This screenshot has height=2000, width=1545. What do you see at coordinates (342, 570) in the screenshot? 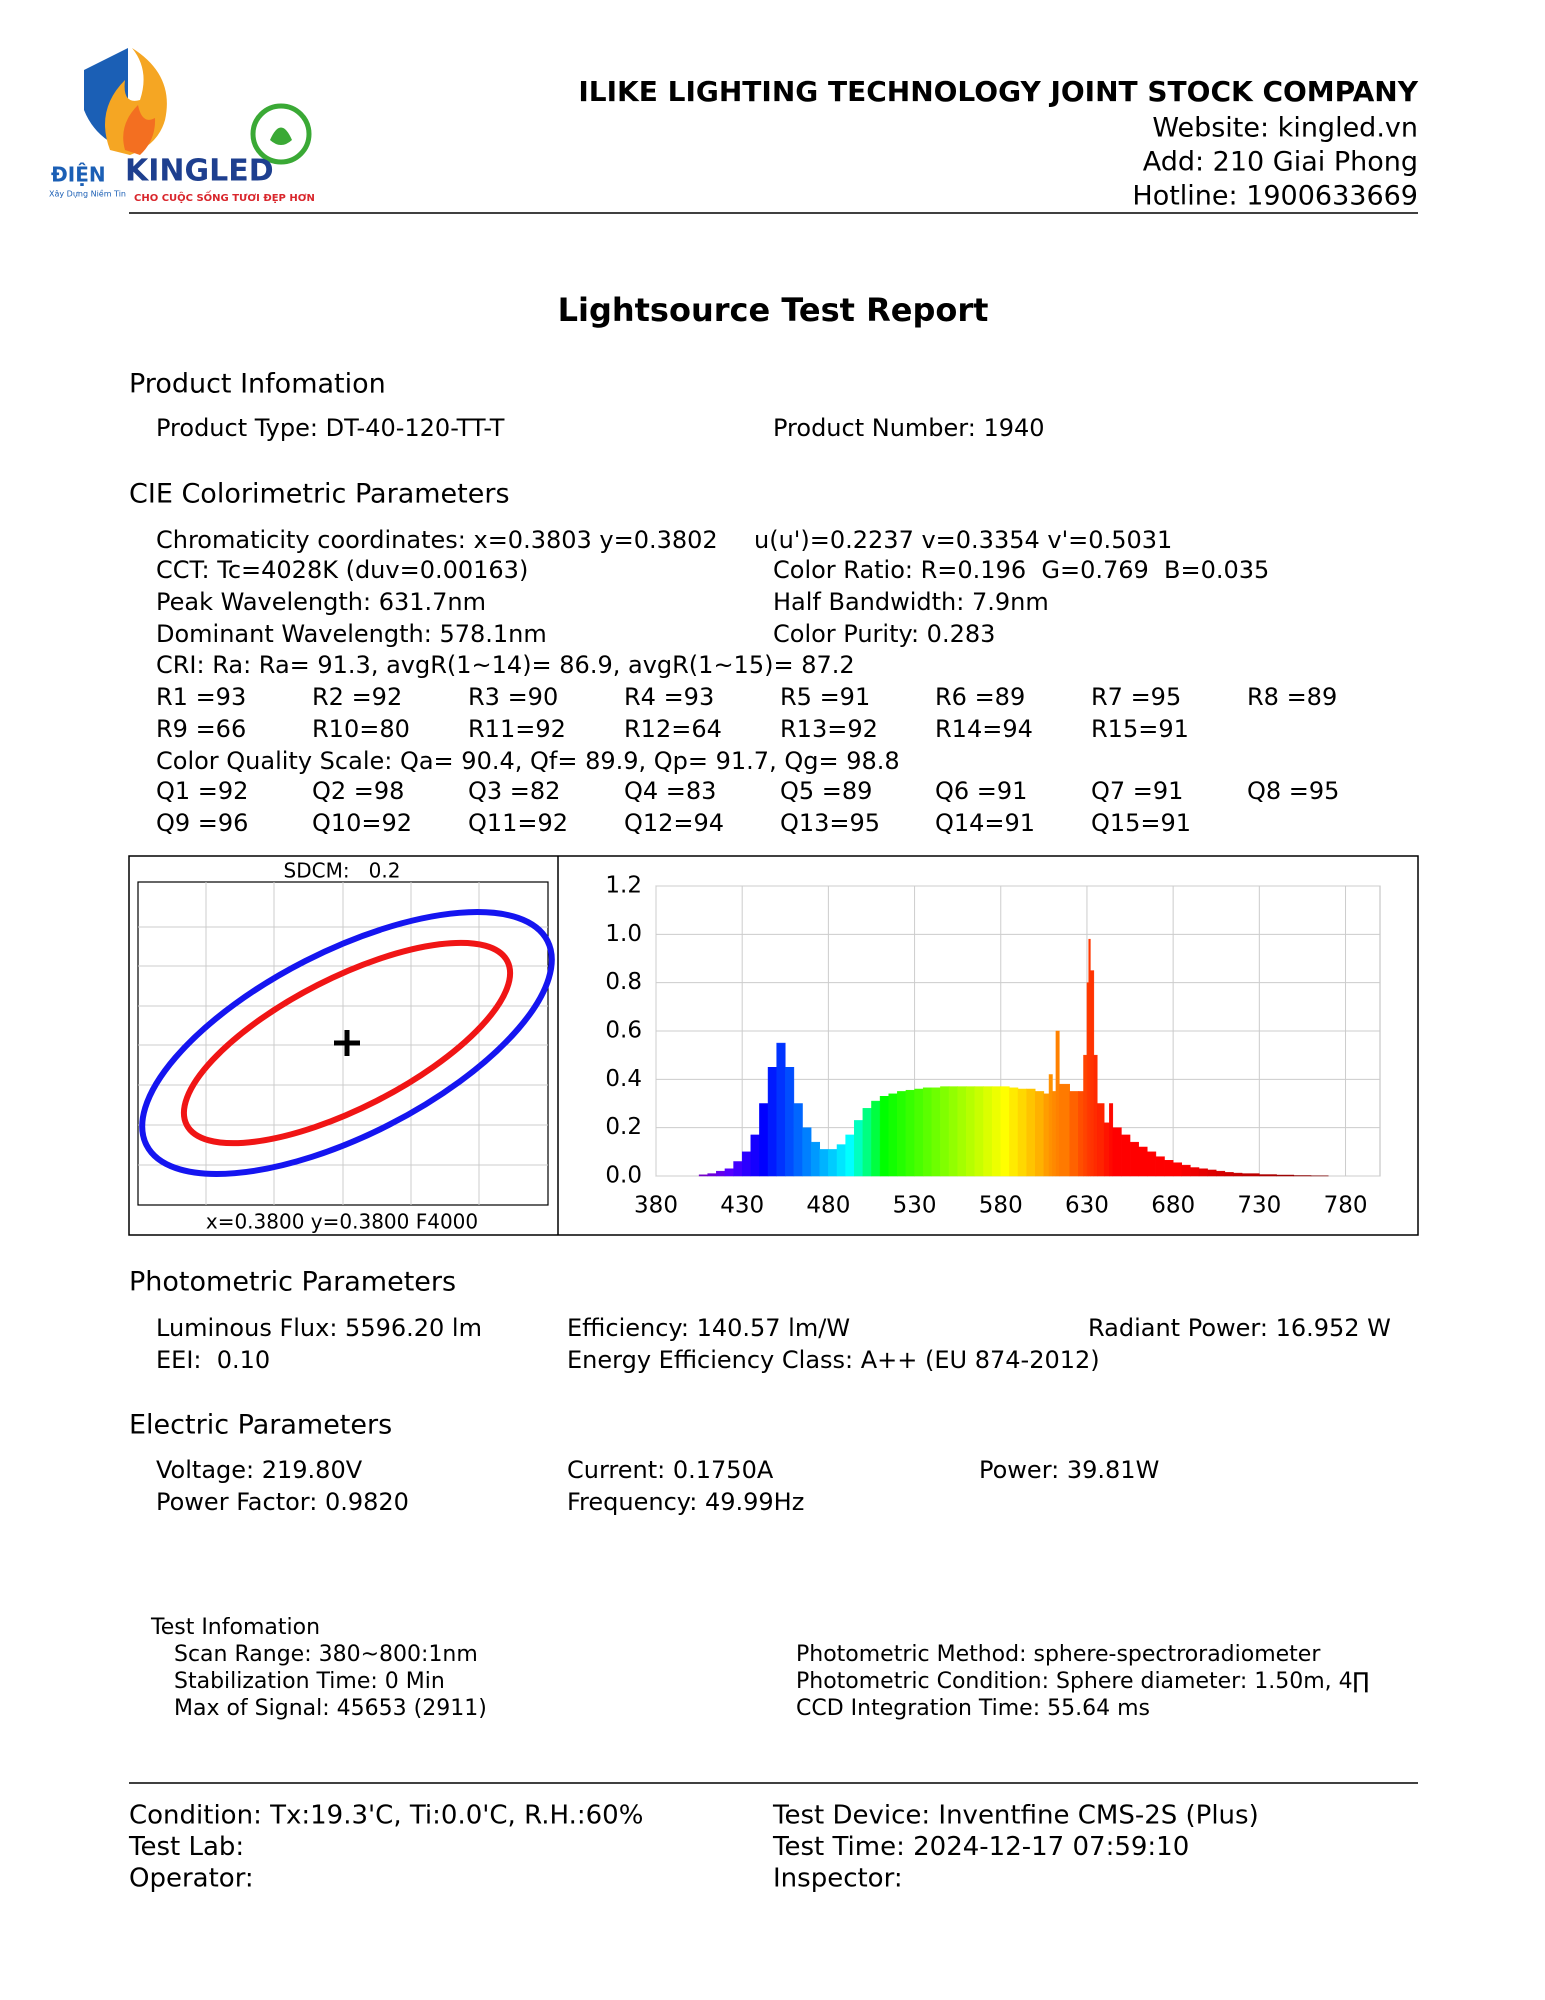
I see `parameter: CCT: Tc=4028K (duv=0.00163)` at bounding box center [342, 570].